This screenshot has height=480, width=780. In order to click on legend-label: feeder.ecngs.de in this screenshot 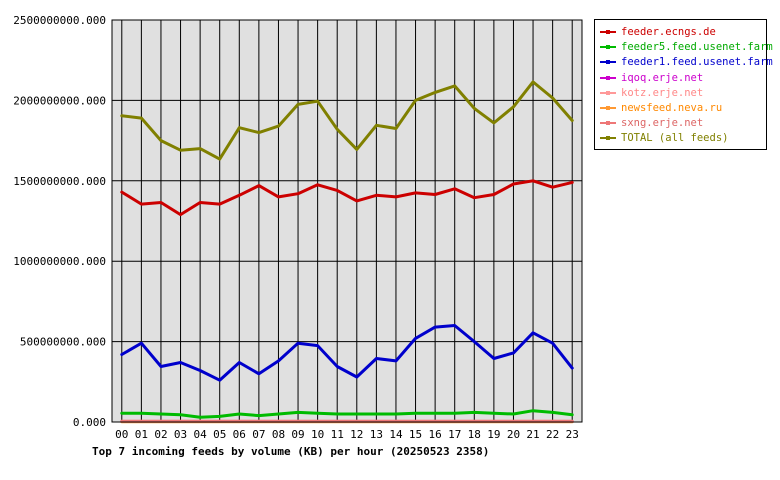, I will do `click(668, 32)`.